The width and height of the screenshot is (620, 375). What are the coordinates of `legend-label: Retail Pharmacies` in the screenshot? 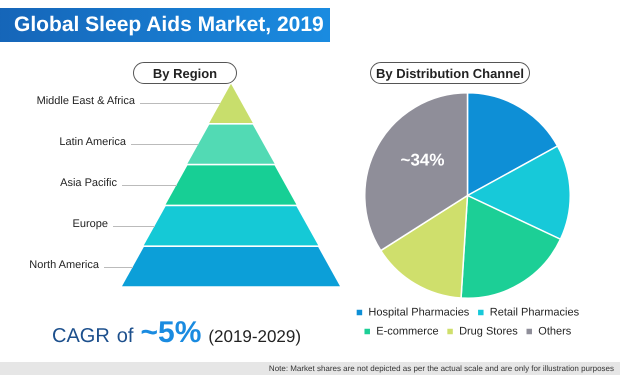 It's located at (535, 312).